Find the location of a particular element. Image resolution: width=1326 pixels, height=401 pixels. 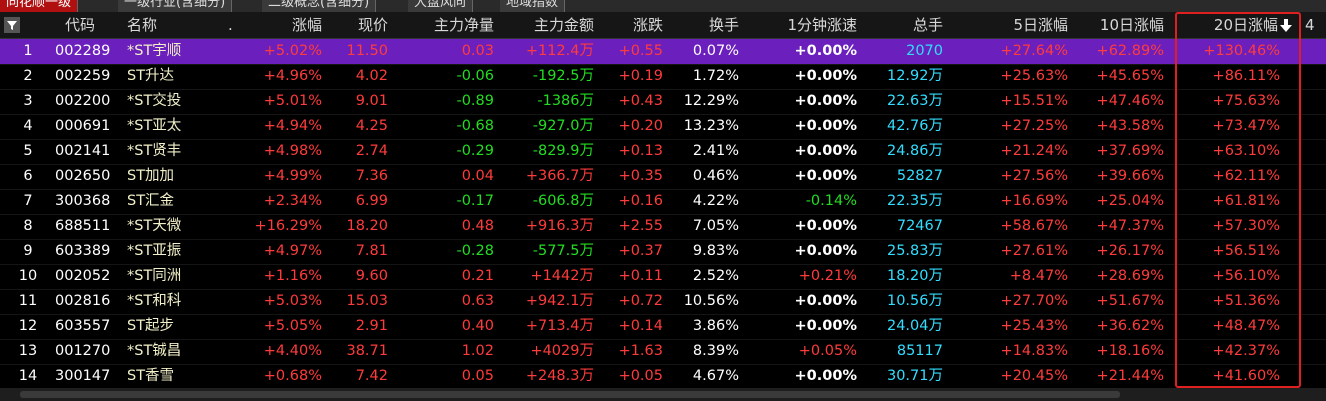

filter-icon is located at coordinates (12, 25).